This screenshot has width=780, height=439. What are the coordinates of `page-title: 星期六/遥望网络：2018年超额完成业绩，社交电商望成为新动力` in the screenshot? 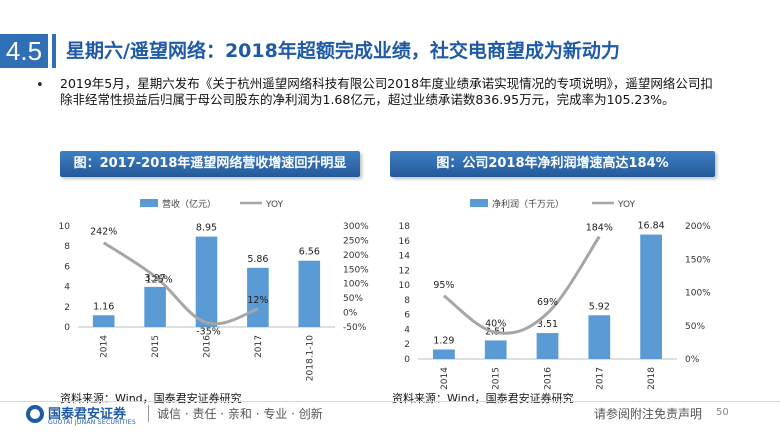 It's located at (343, 51).